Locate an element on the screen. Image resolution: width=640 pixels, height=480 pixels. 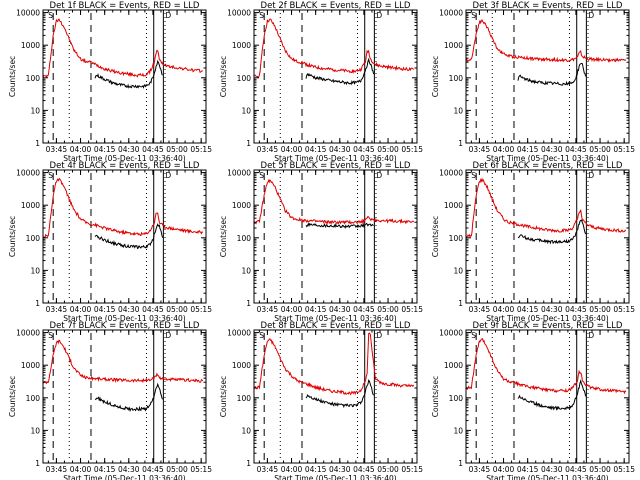
panel-title: Det 6f BLACK = Events, RED = LLD is located at coordinates (548, 166).